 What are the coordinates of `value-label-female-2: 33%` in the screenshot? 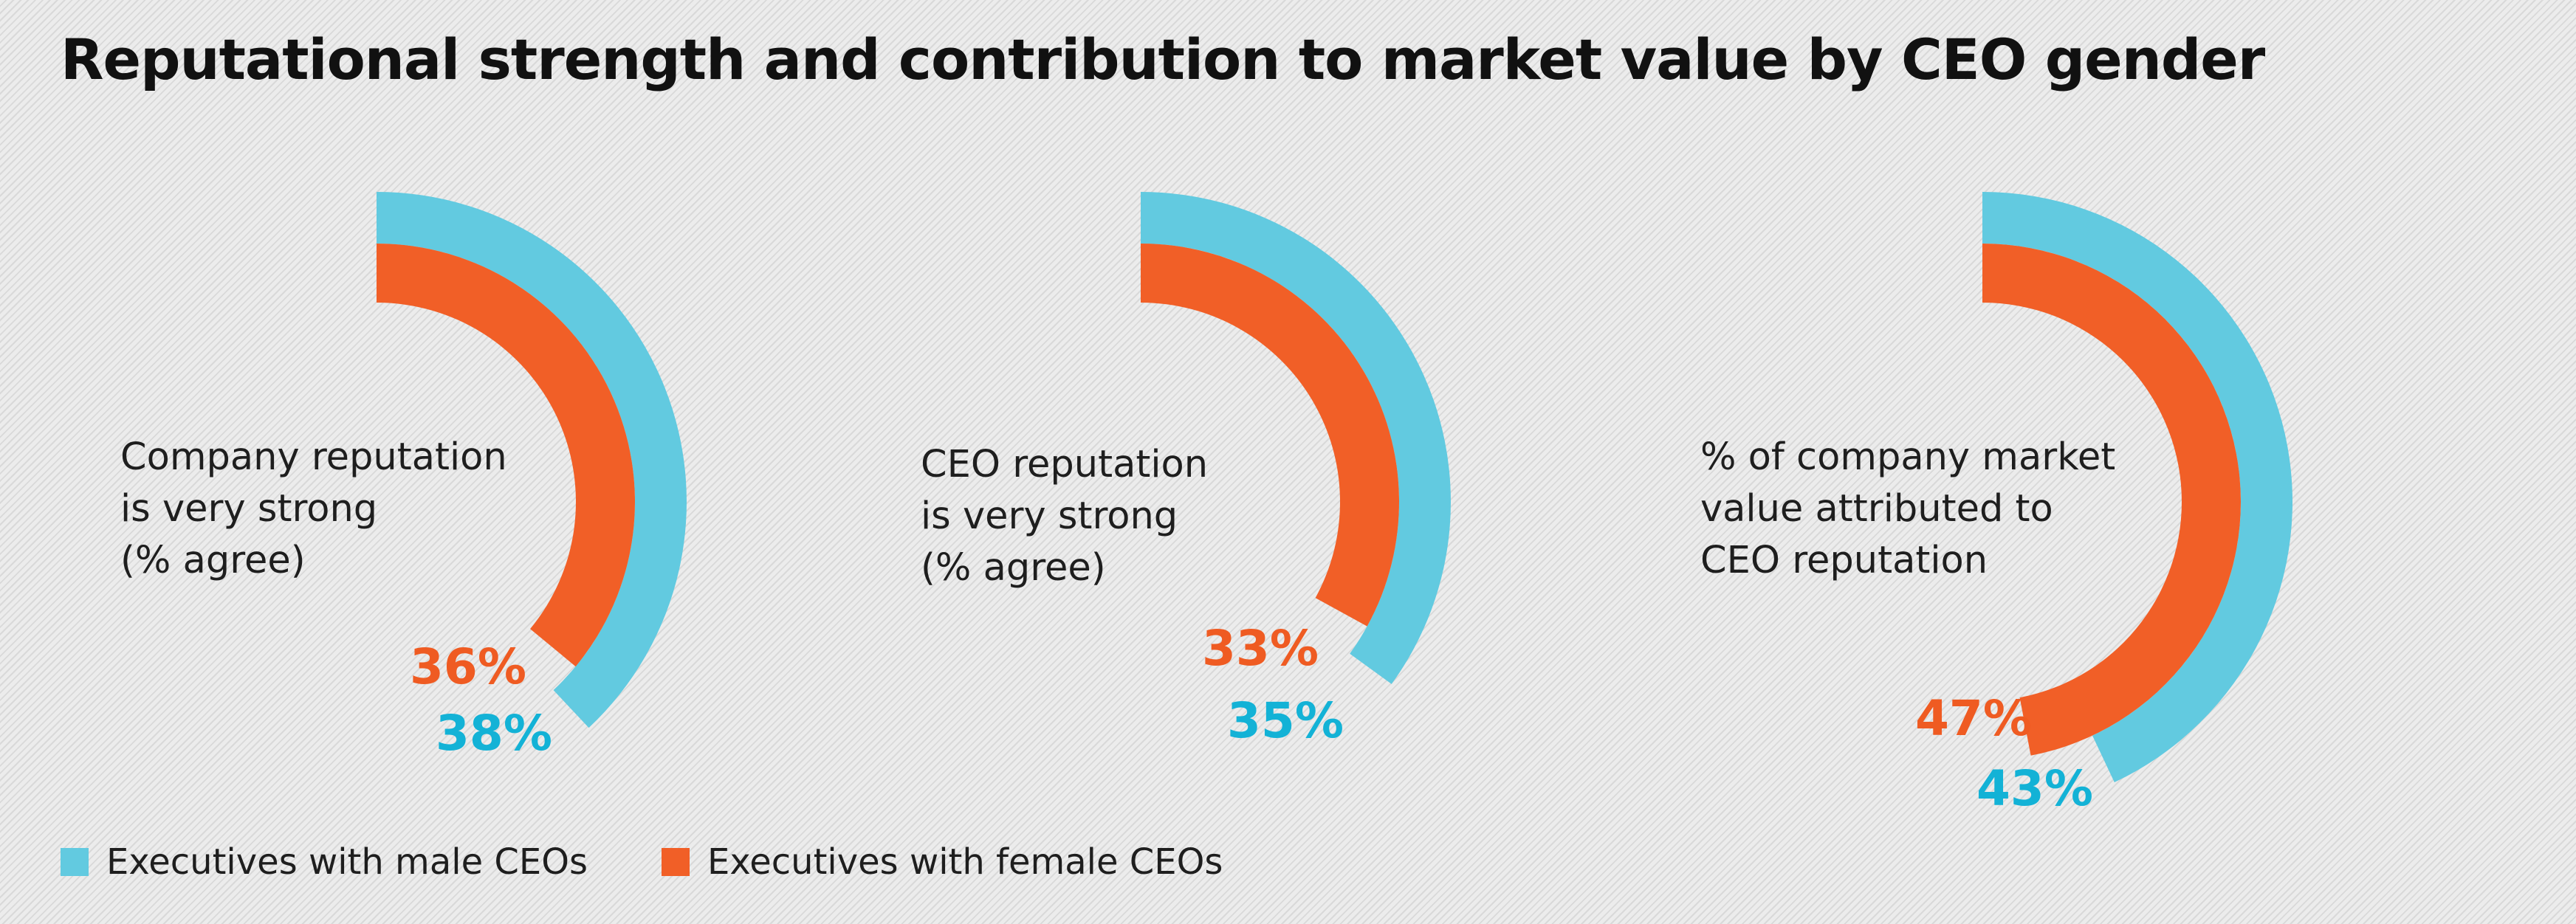 It's located at (1260, 648).